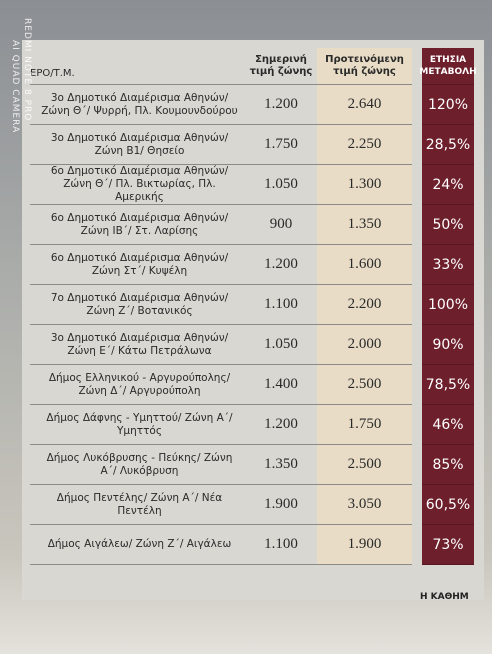 This screenshot has width=492, height=654. I want to click on column-header: Προτεινόμενη τιμή ζώνης, so click(364, 66).